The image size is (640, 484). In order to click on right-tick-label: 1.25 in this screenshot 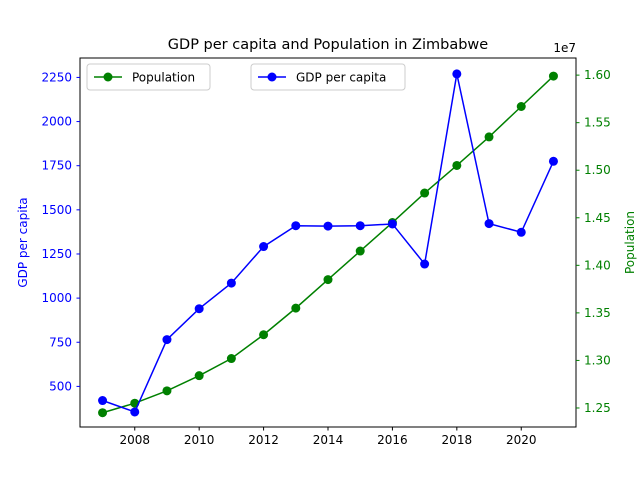, I will do `click(597, 408)`.